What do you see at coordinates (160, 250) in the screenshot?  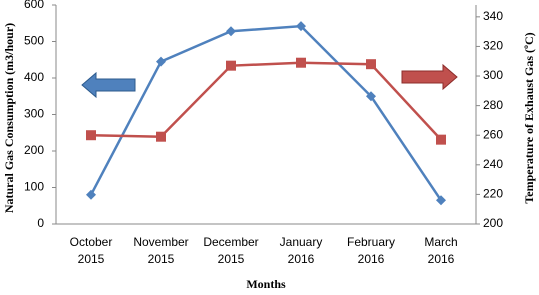 I see `x-tick-label: November 2015` at bounding box center [160, 250].